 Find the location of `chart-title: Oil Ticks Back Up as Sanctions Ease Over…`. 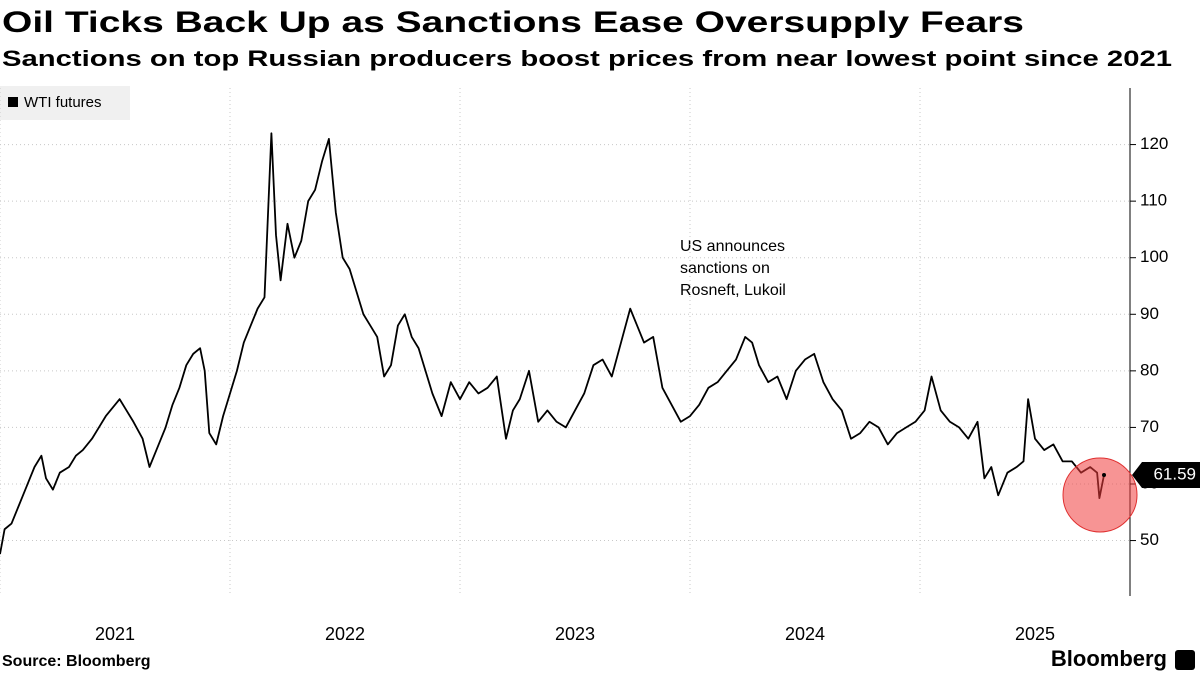

chart-title: Oil Ticks Back Up as Sanctions Ease Over… is located at coordinates (513, 22).